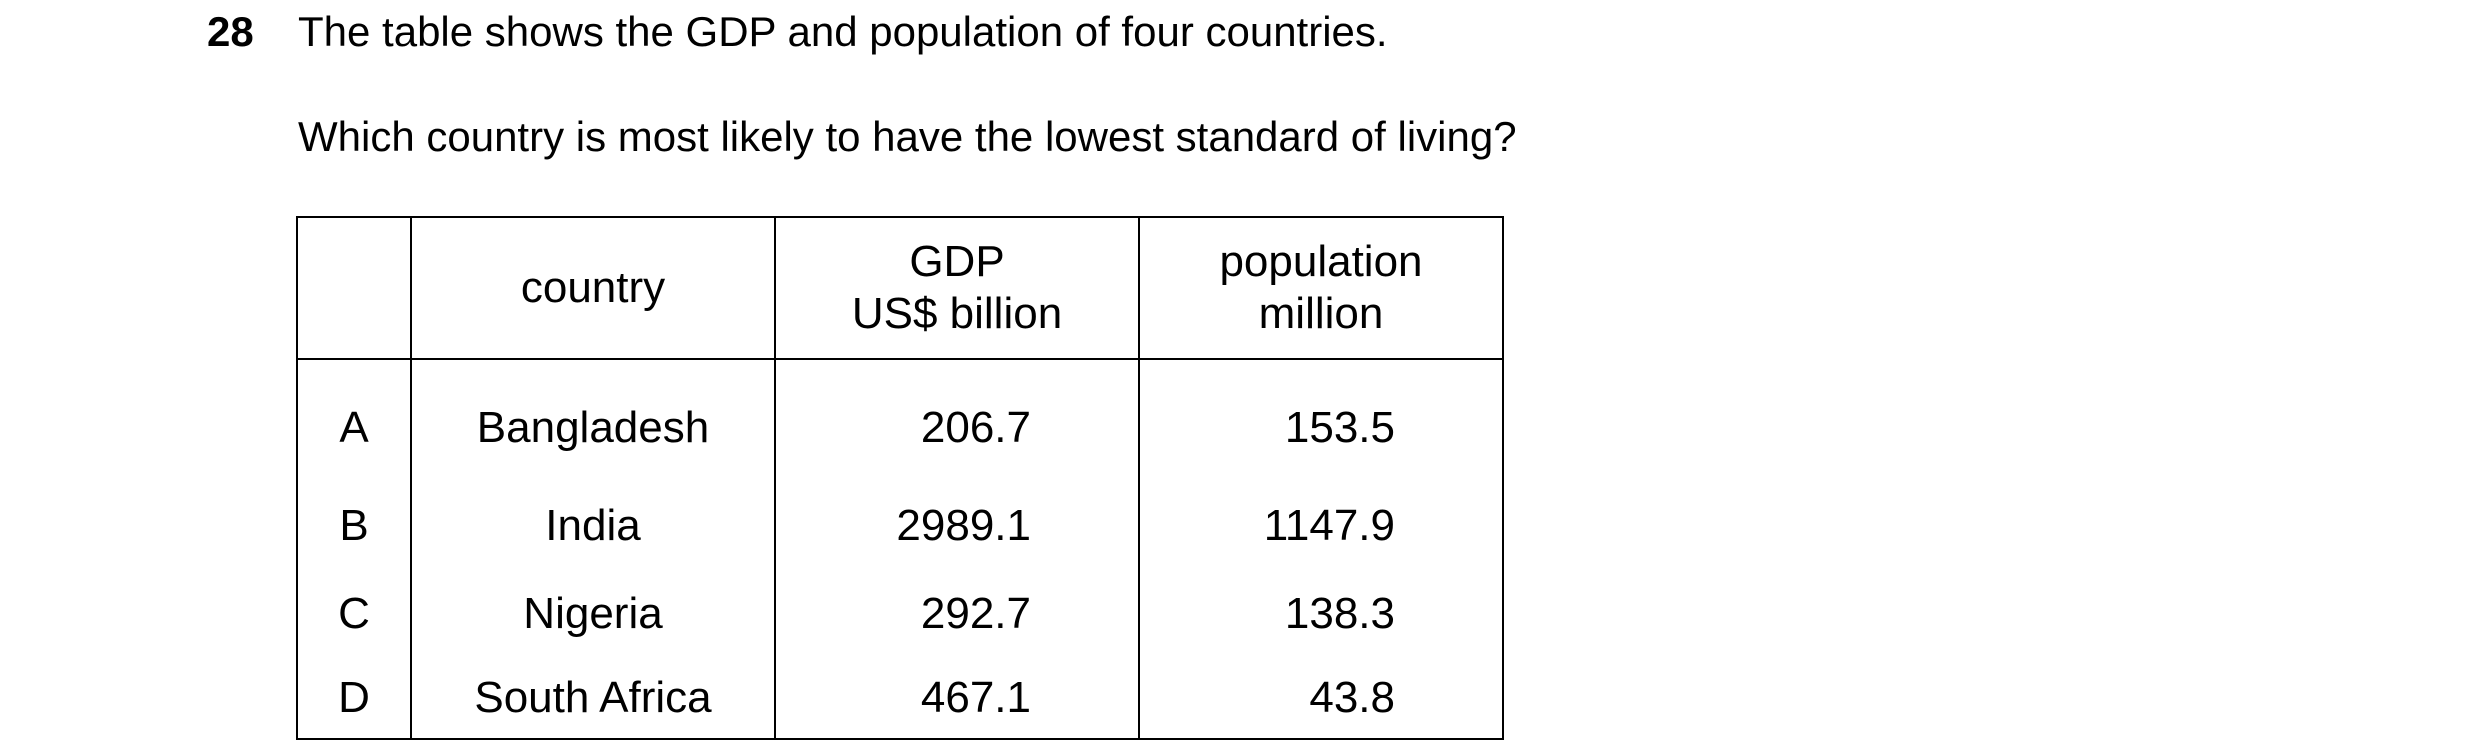 This screenshot has height=750, width=2480. I want to click on header-country: country, so click(593, 288).